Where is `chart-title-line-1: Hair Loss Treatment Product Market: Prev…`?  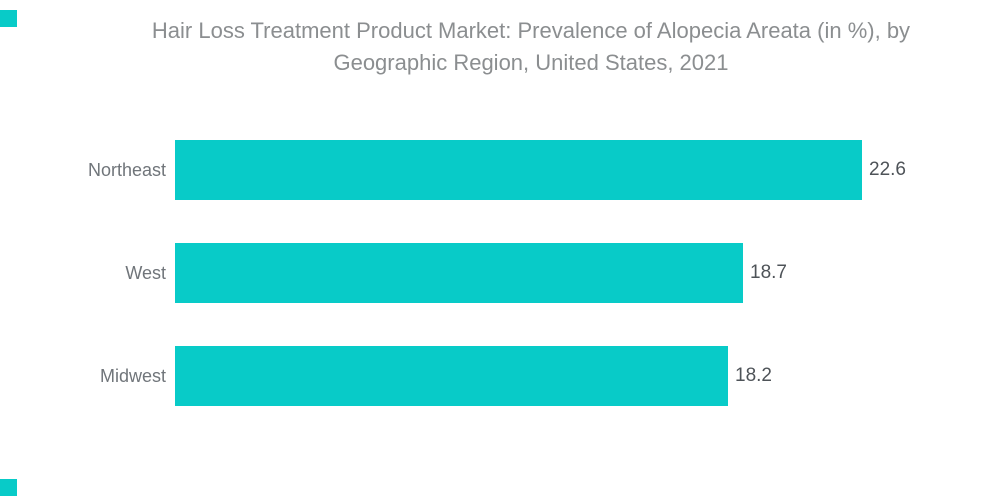 chart-title-line-1: Hair Loss Treatment Product Market: Prev… is located at coordinates (531, 30).